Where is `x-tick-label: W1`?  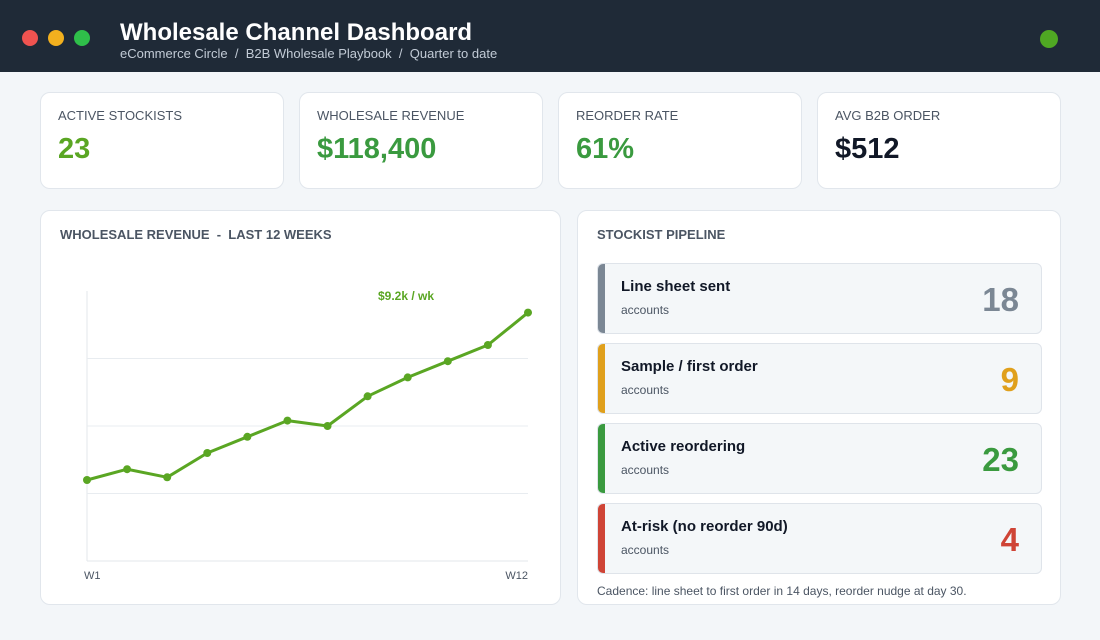
x-tick-label: W1 is located at coordinates (92, 576).